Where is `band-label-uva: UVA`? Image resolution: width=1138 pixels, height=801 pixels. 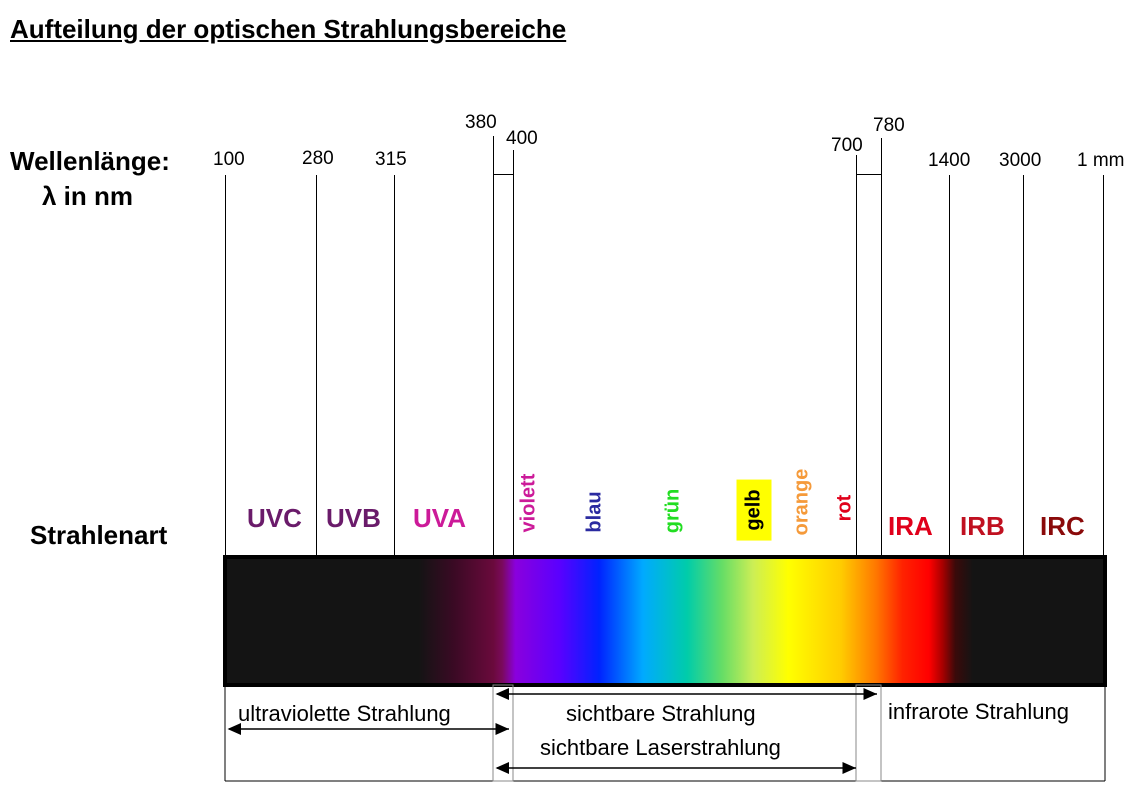 band-label-uva: UVA is located at coordinates (439, 518).